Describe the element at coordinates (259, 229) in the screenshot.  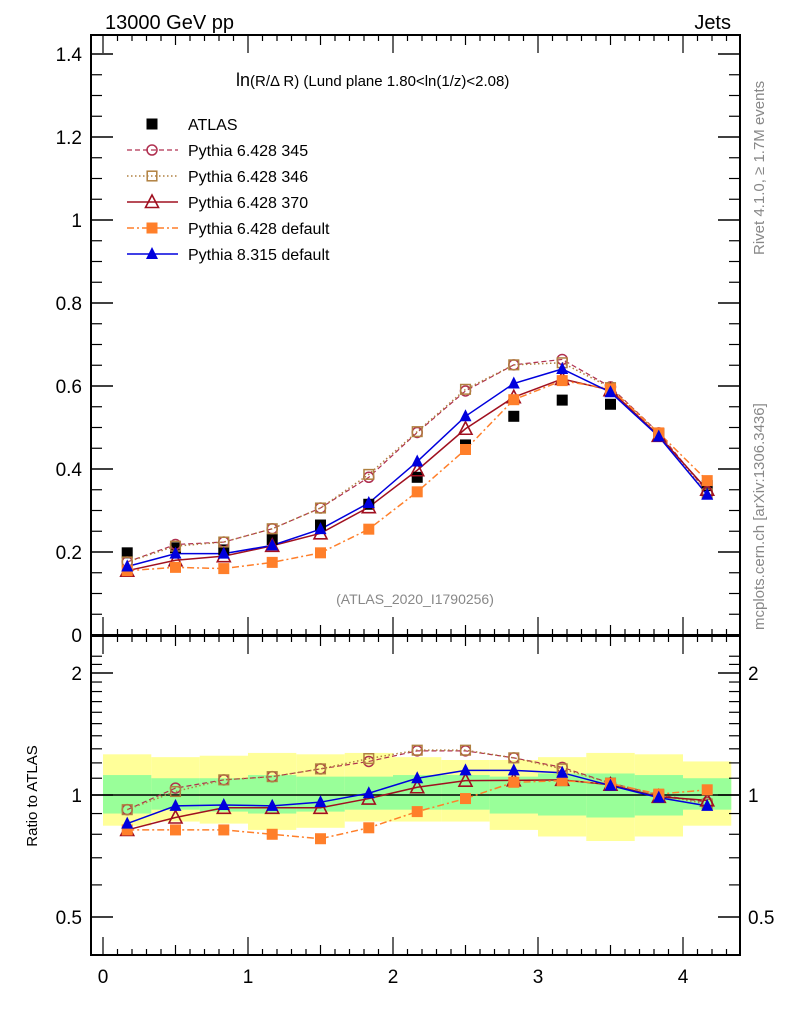
I see `legend-label: Pythia 6.428 default` at that location.